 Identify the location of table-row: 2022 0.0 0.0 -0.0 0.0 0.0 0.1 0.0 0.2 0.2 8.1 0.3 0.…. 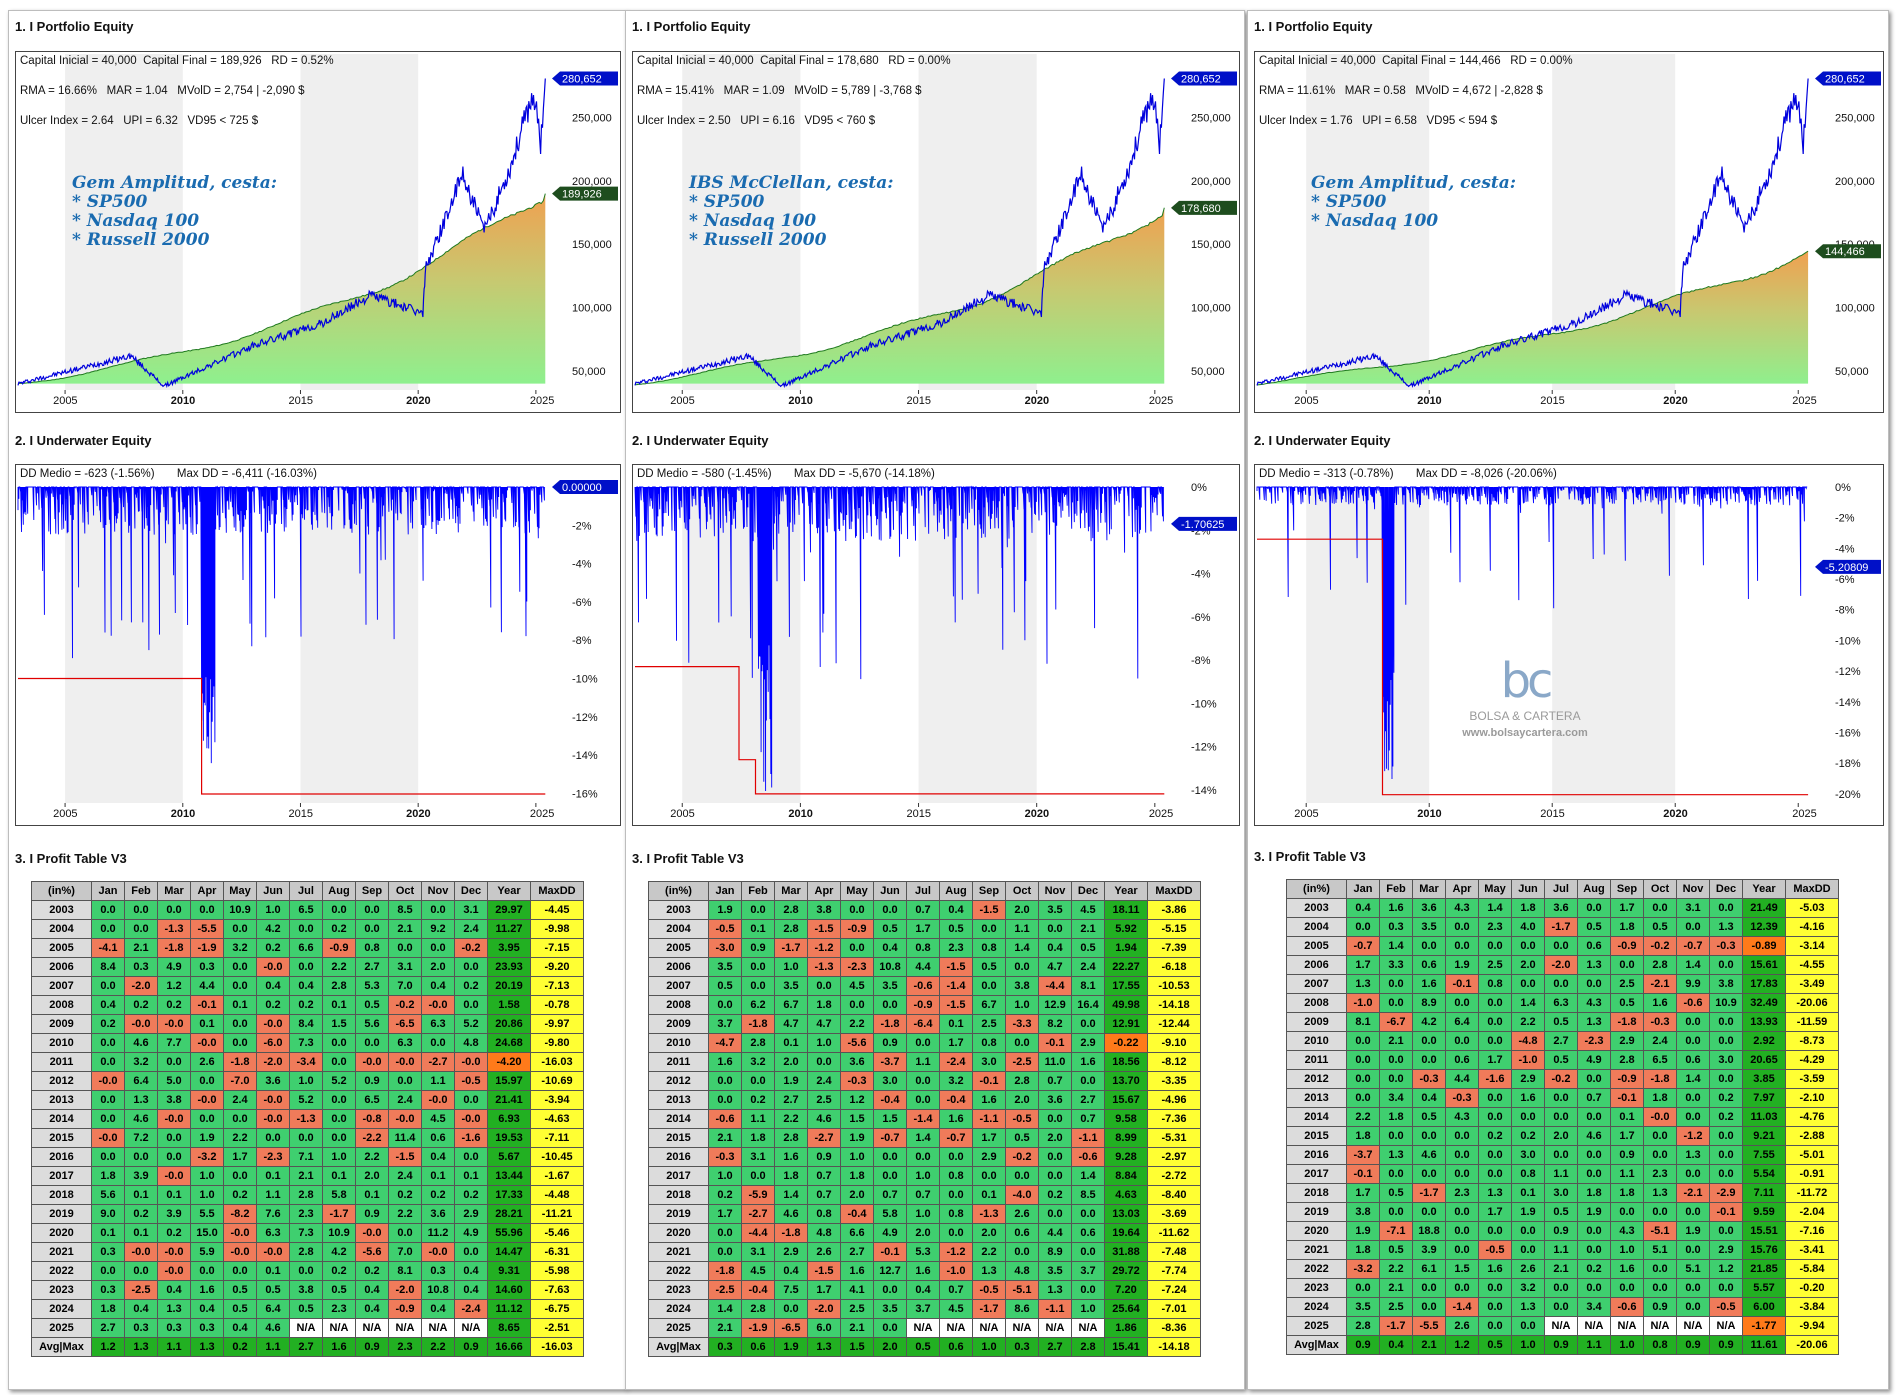
(307, 1271).